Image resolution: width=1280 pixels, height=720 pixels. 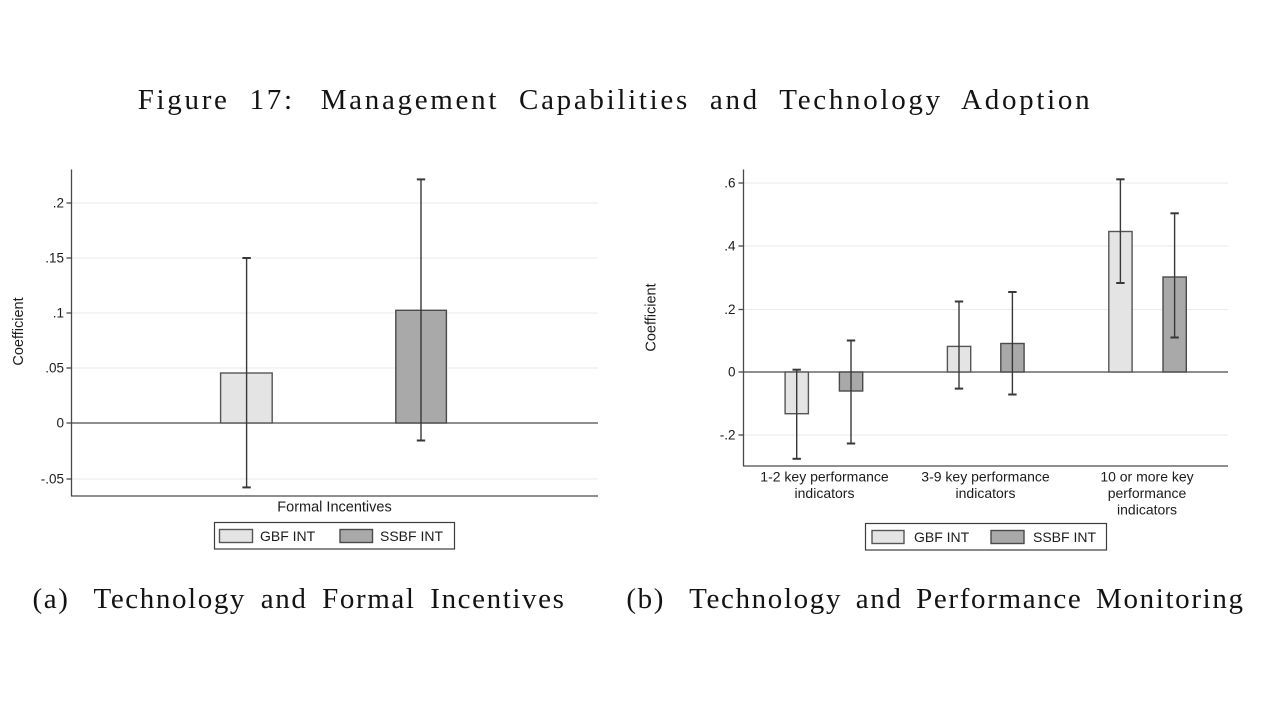 I want to click on svg-text: .4, so click(x=730, y=246).